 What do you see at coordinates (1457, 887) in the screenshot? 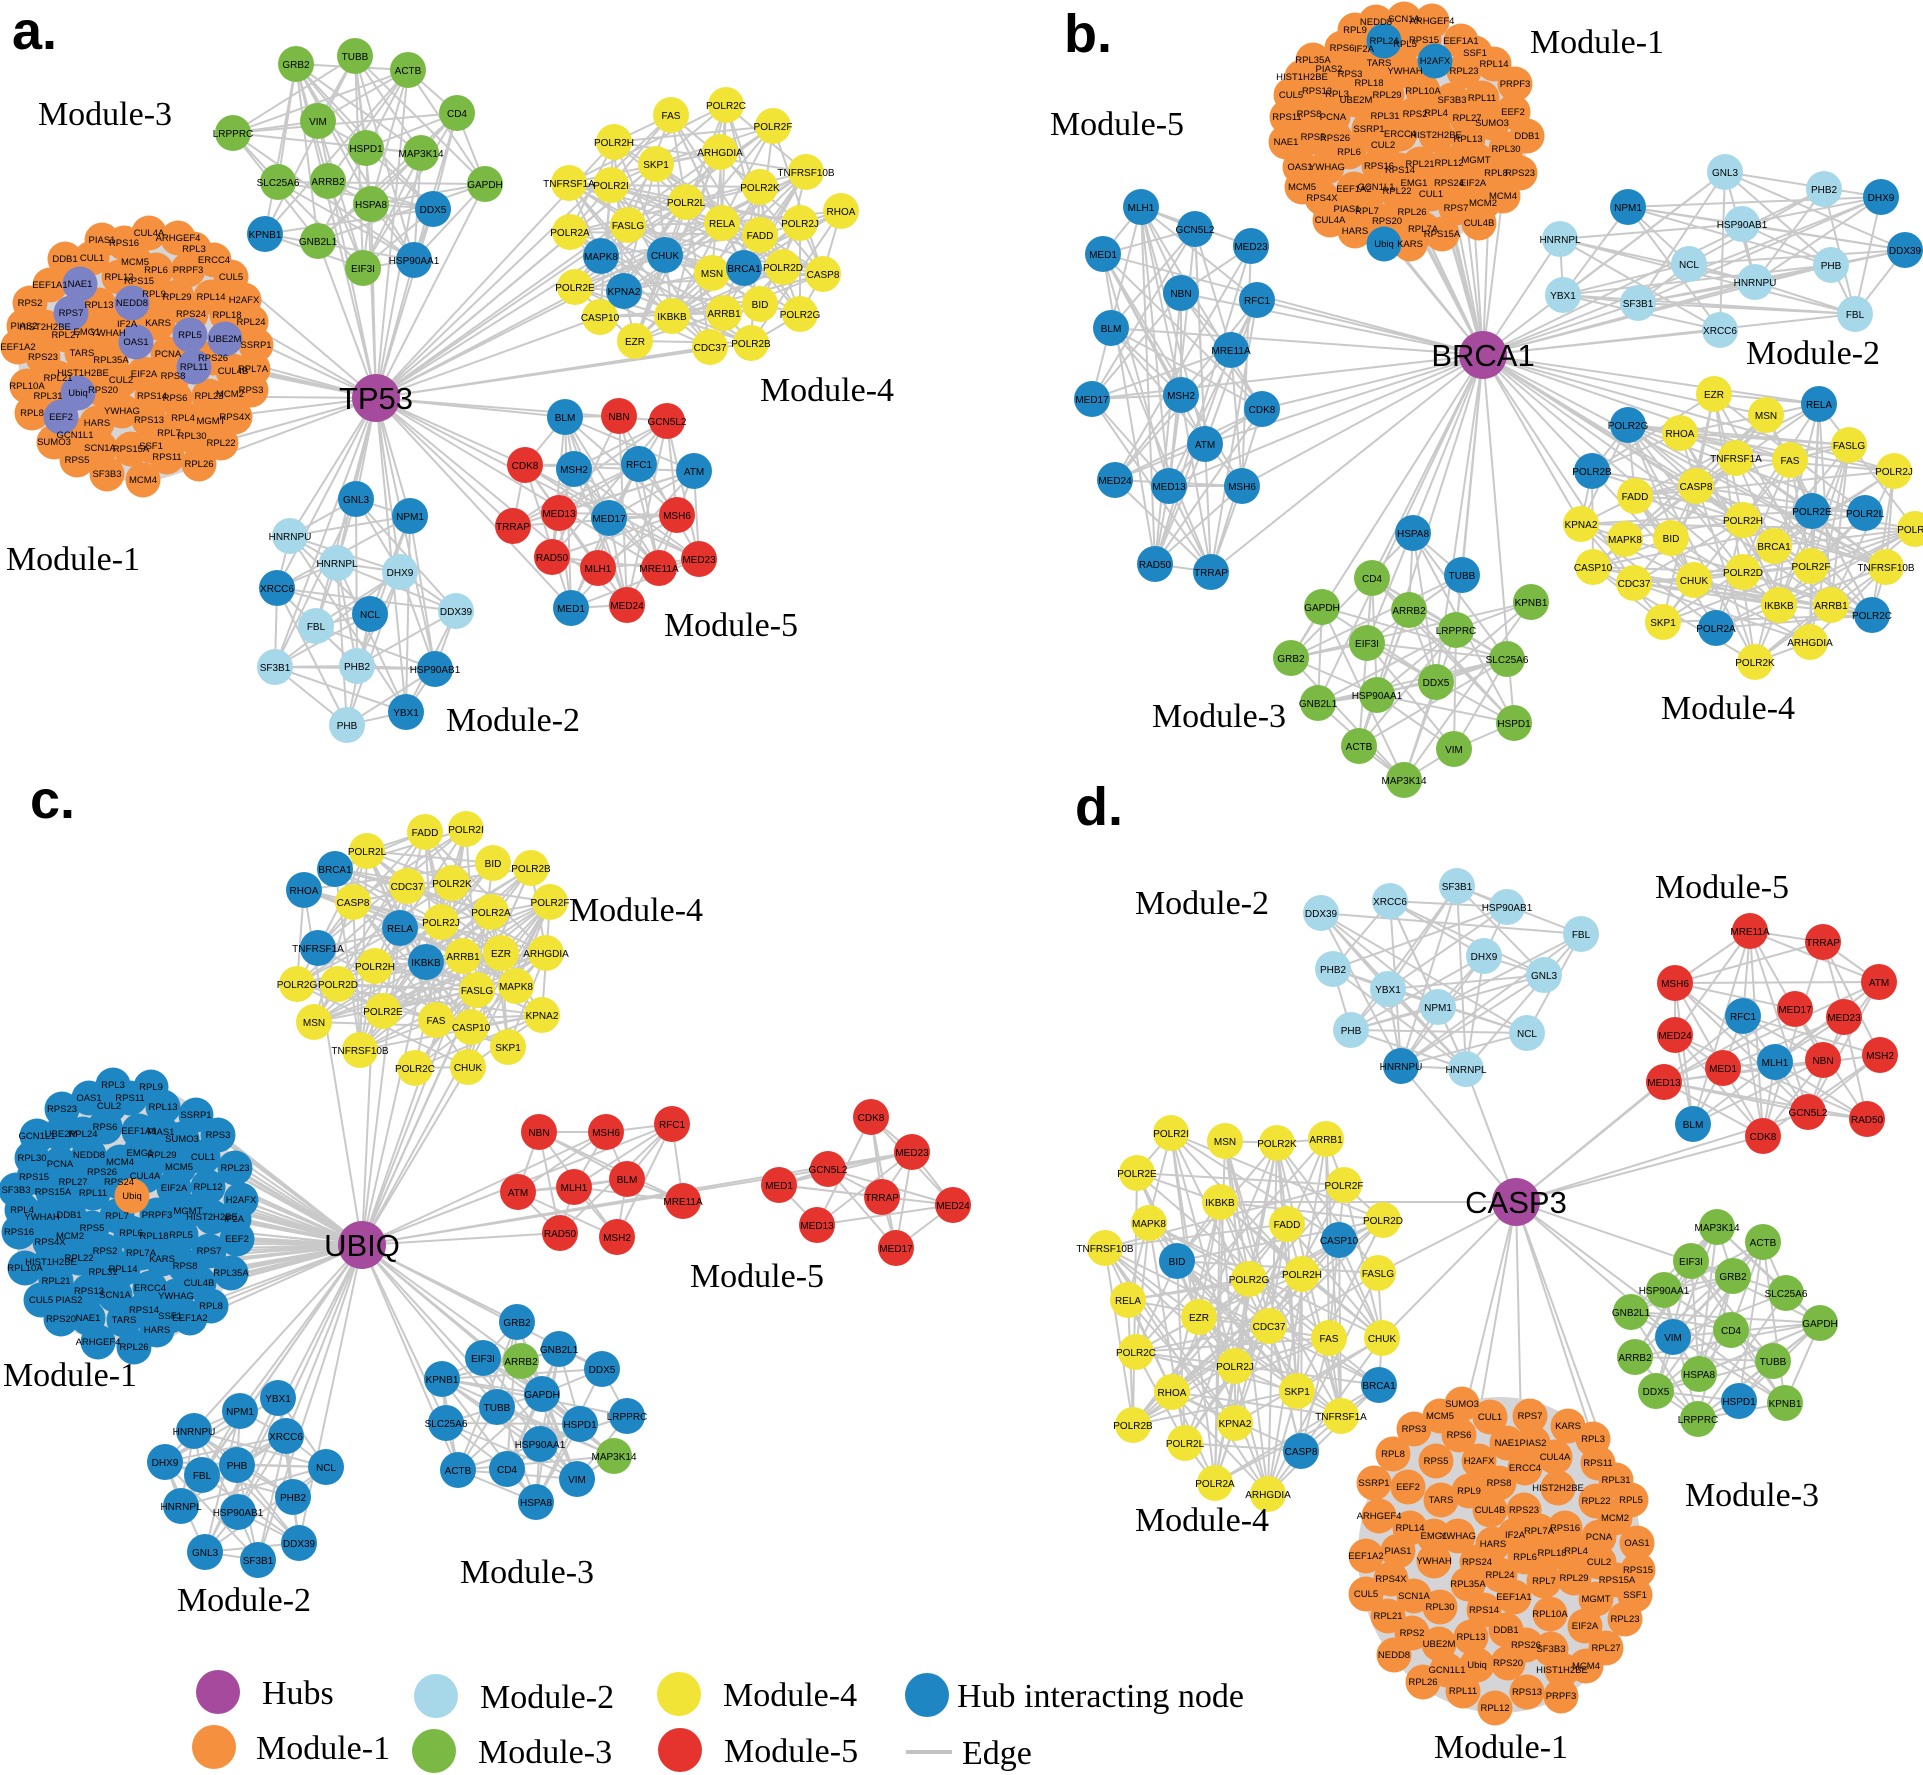
I see `svg-text: SF3B1` at bounding box center [1457, 887].